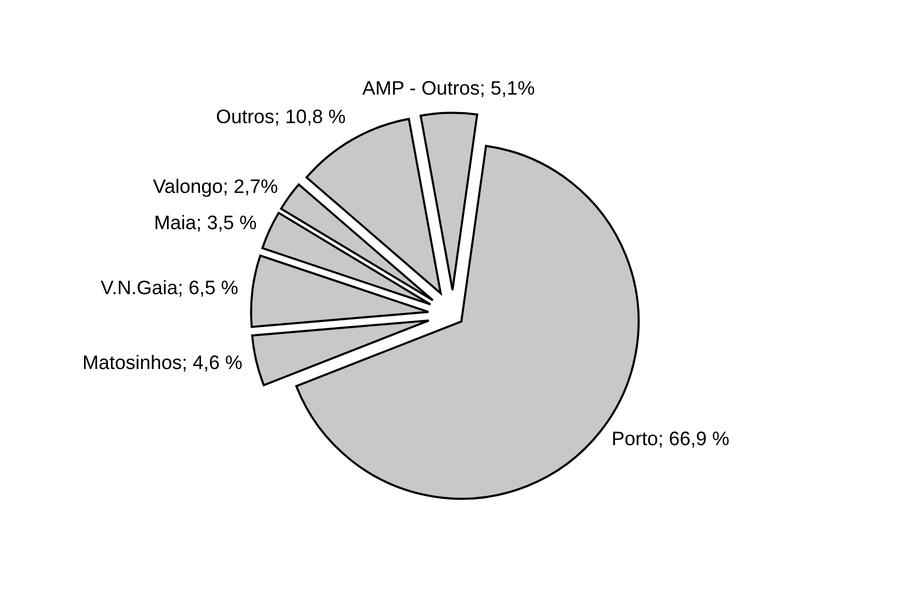 Image resolution: width=906 pixels, height=612 pixels. Describe the element at coordinates (215, 187) in the screenshot. I see `slice-label: Valongo; 2,7%` at that location.